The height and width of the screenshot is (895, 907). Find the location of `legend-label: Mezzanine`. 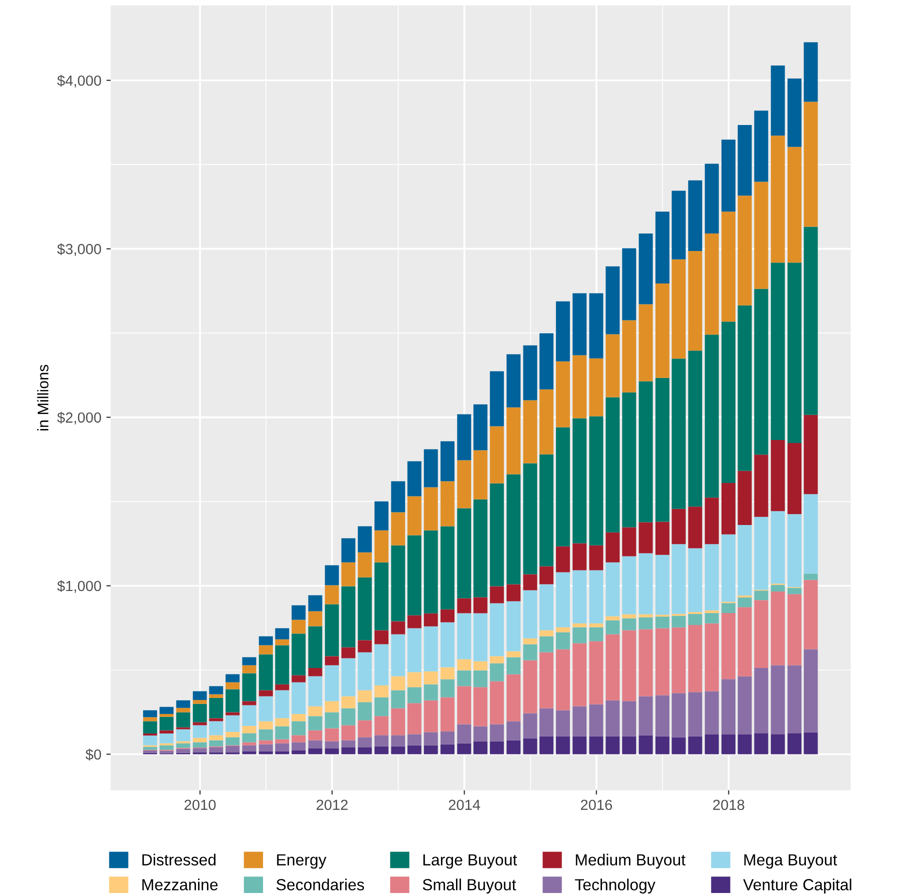

legend-label: Mezzanine is located at coordinates (180, 884).